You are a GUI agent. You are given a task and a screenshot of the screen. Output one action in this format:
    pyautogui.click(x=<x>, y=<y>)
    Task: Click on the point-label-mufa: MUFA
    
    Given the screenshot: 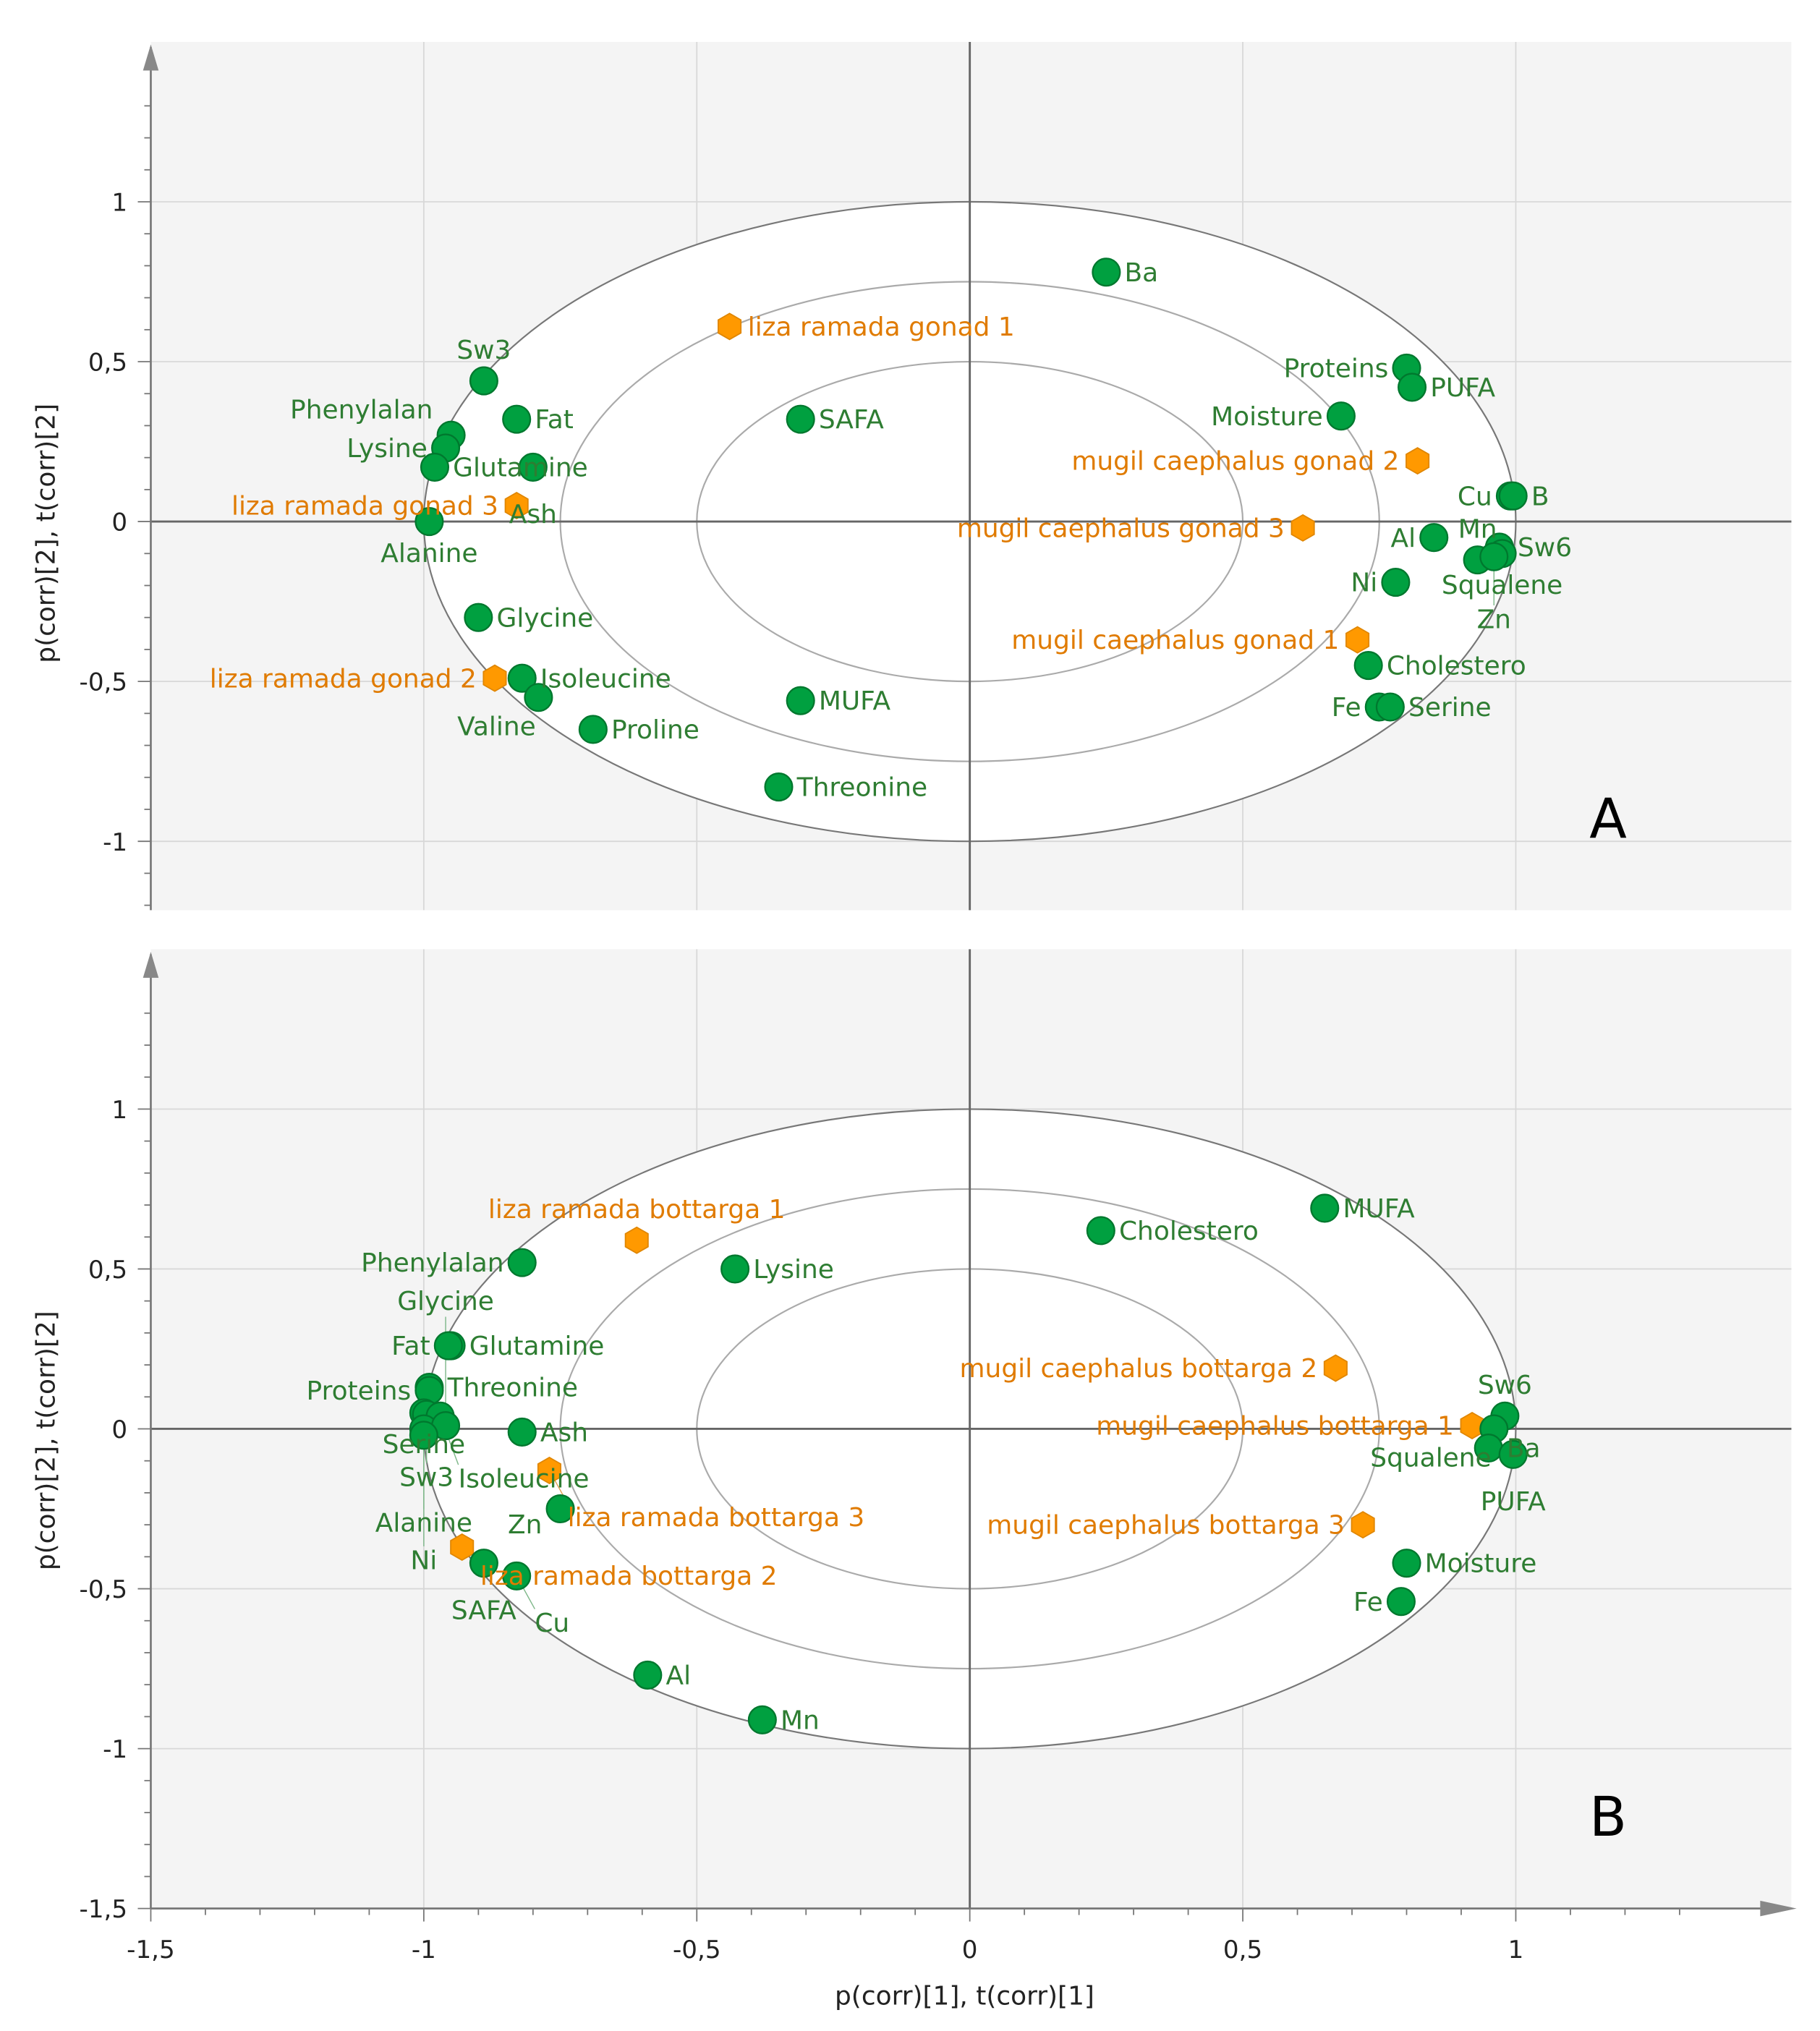 What is the action you would take?
    pyautogui.click(x=1379, y=1209)
    